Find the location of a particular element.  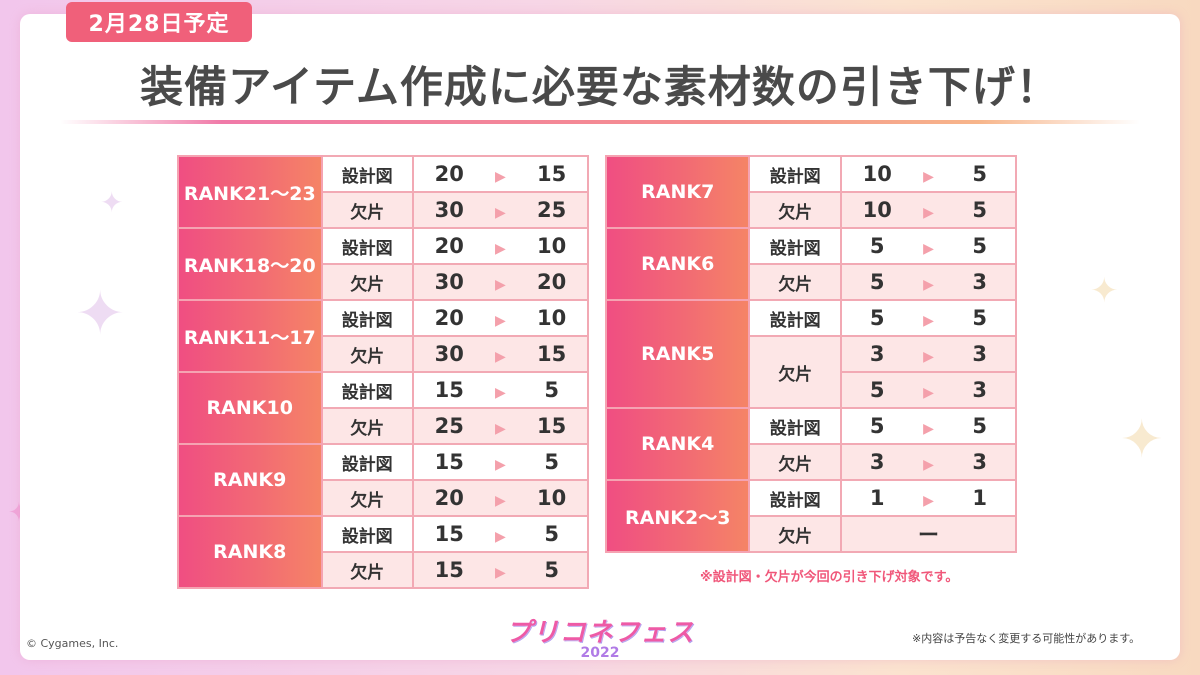

sparkle-icon: ✦ is located at coordinates (1142, 440).